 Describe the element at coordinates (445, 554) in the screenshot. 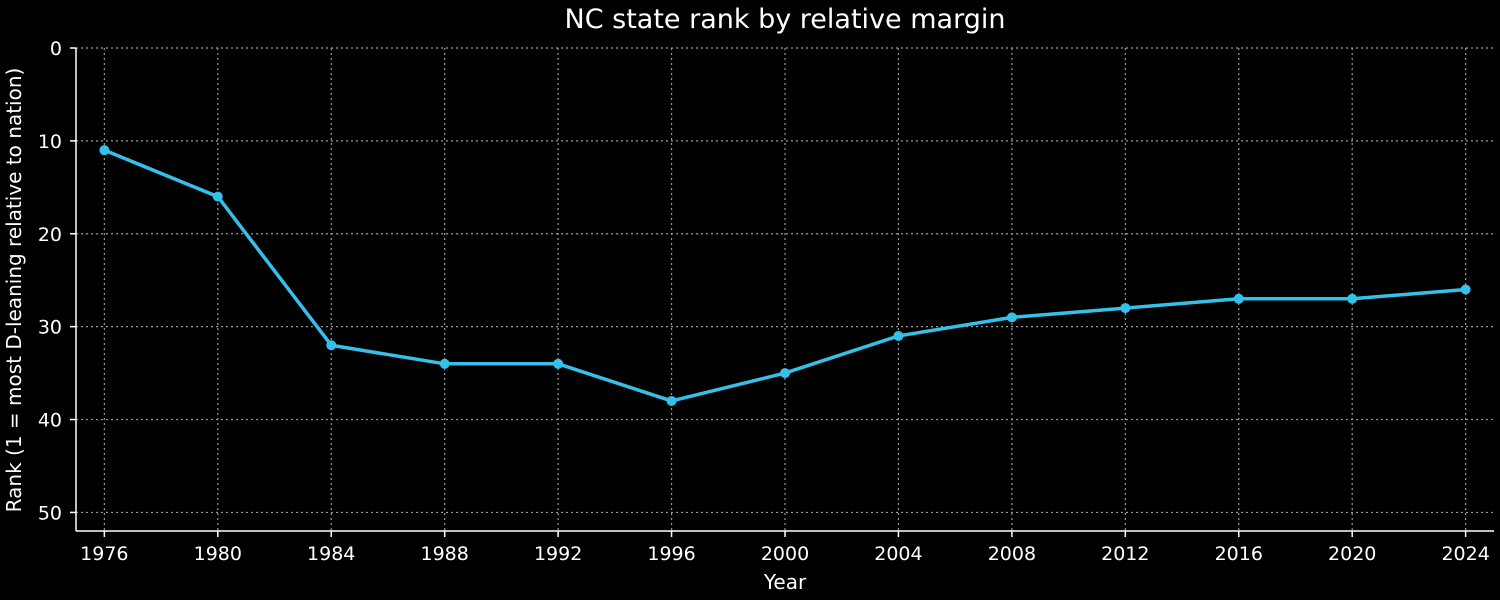

I see `x-tick-label: 1988` at that location.